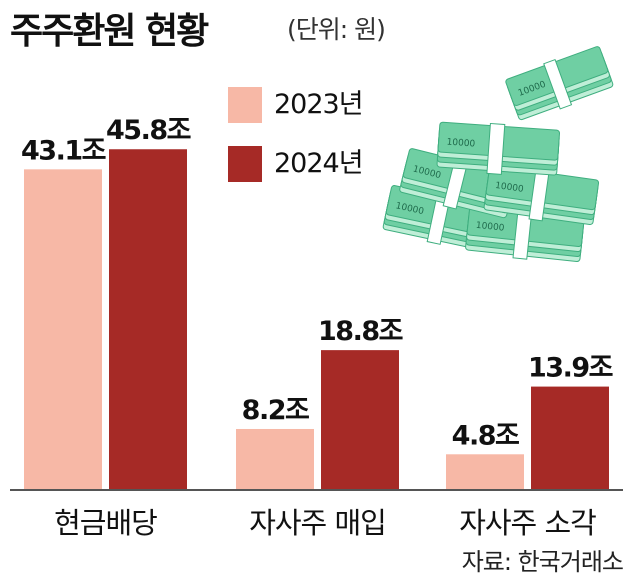  Describe the element at coordinates (408, 166) in the screenshot. I see `legend-item-2024: 2024년` at that location.